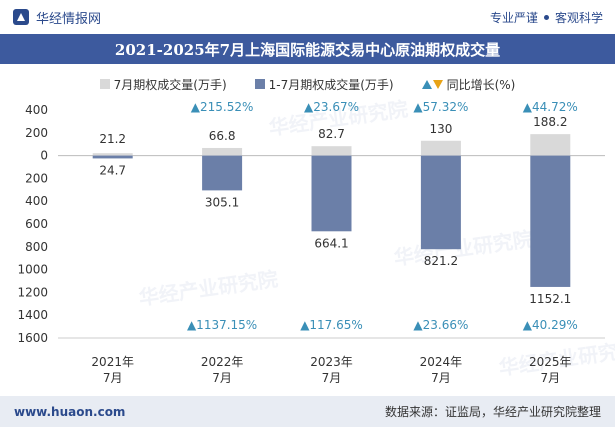  I want to click on footer-source: 数据来源：证监局，华经产业研究院整理, so click(492, 412).